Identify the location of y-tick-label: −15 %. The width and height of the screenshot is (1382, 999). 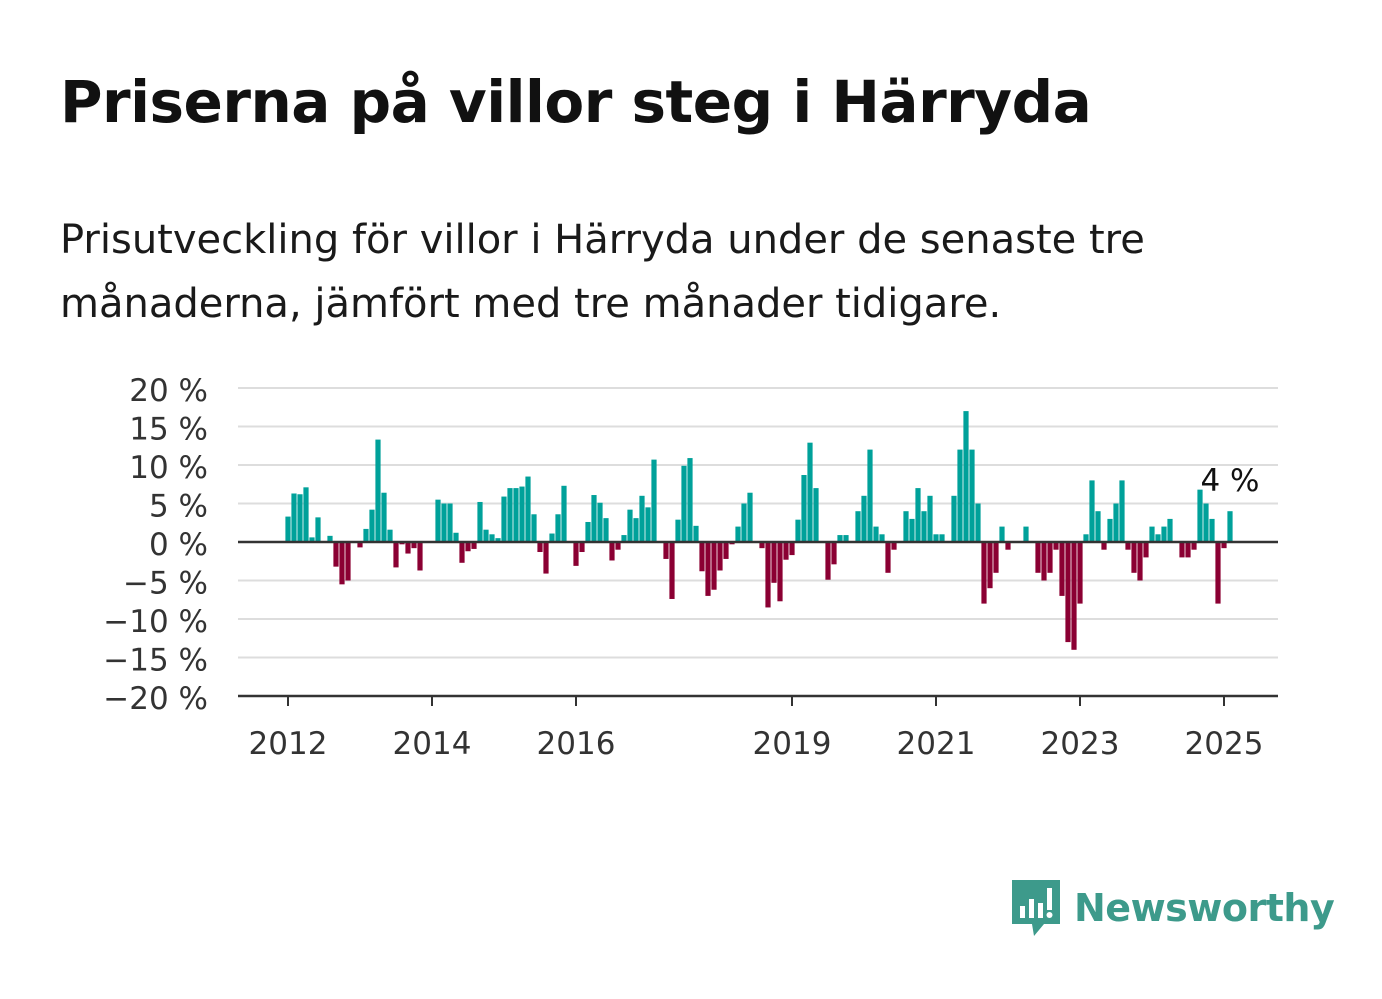
(155, 661).